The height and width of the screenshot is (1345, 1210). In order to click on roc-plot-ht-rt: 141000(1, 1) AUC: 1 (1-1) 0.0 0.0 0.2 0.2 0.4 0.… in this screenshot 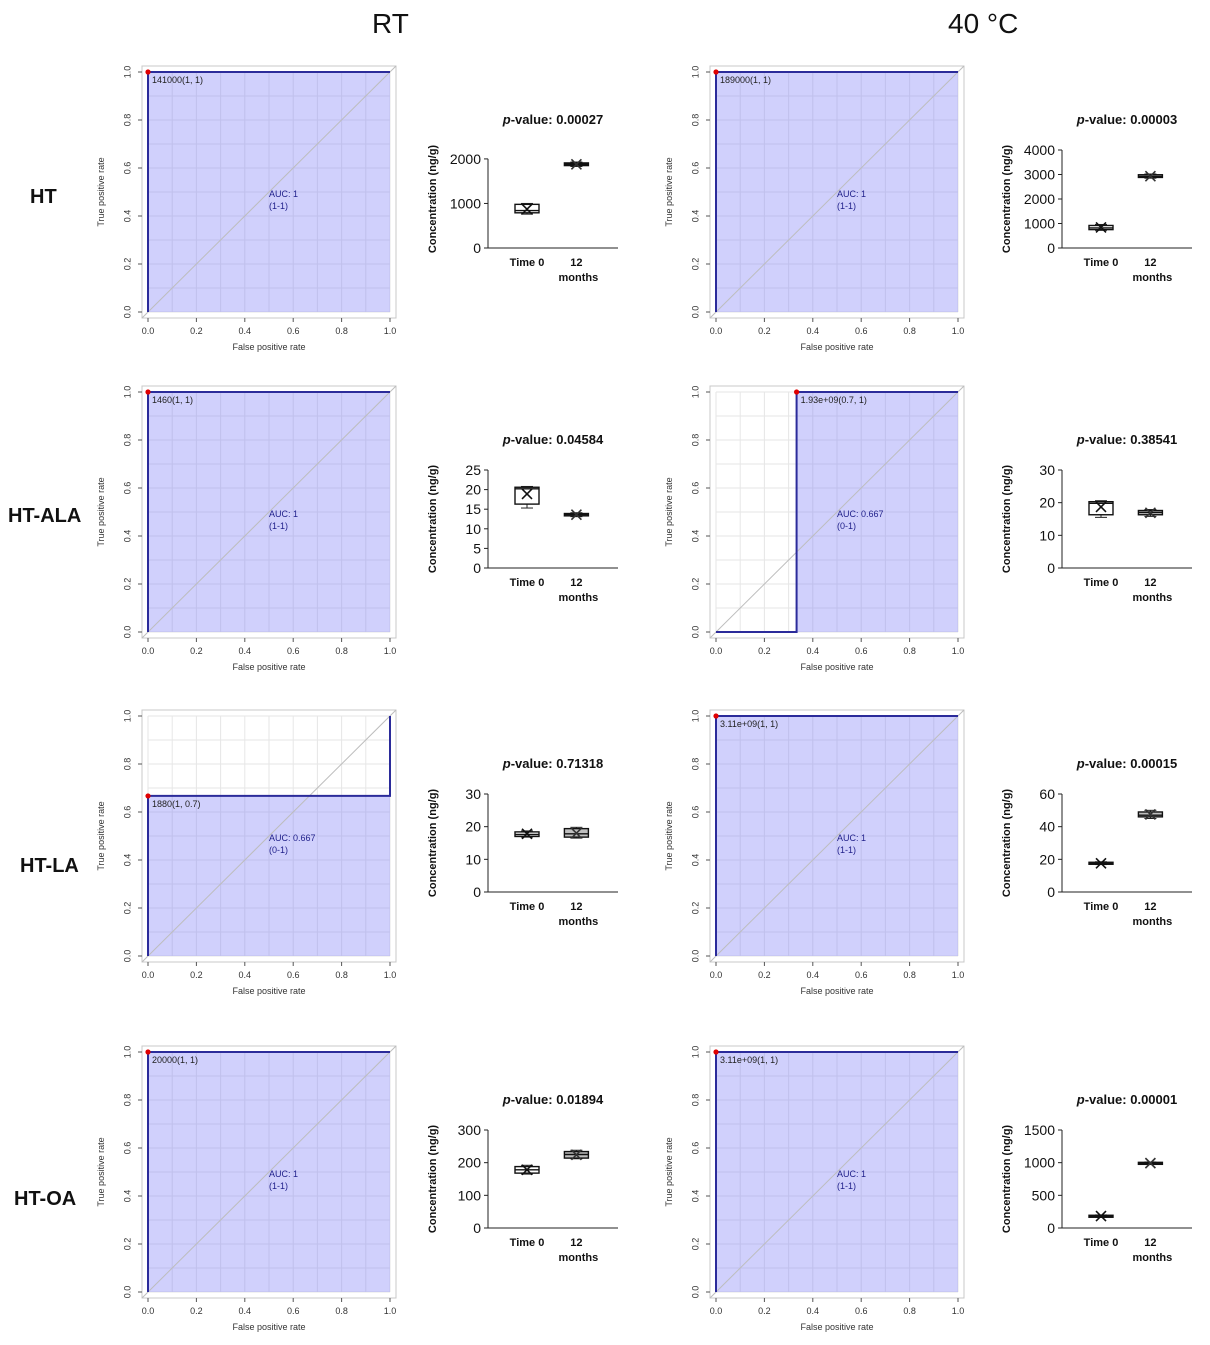, I will do `click(246, 208)`.